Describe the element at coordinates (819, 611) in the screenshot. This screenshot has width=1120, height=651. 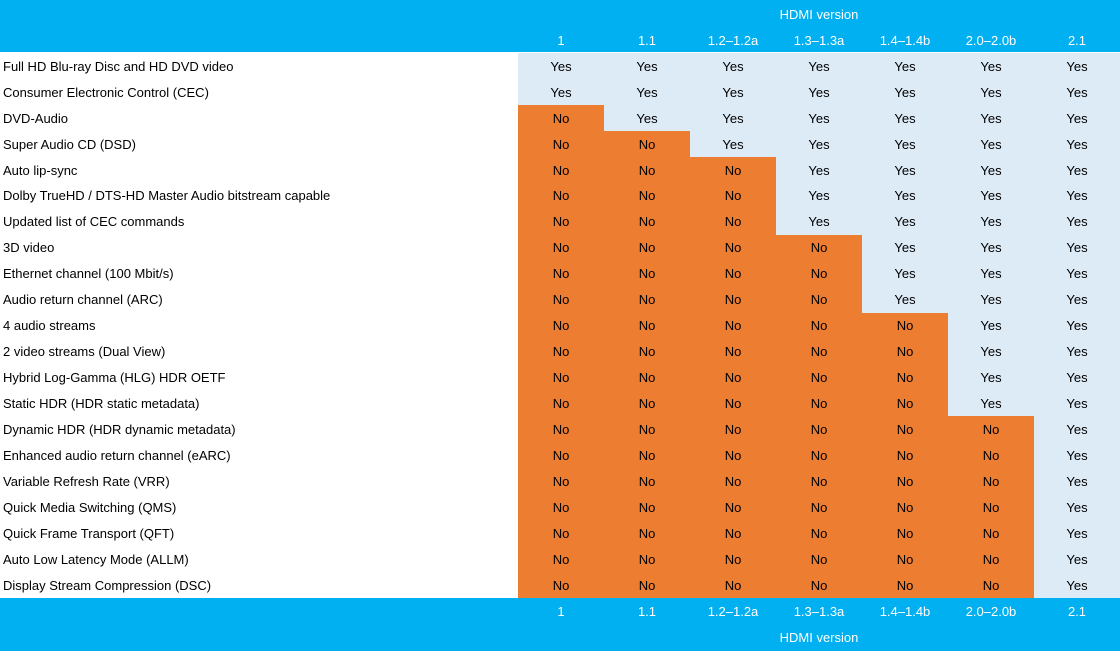
I see `footer-version: 1.3–1.3a` at that location.